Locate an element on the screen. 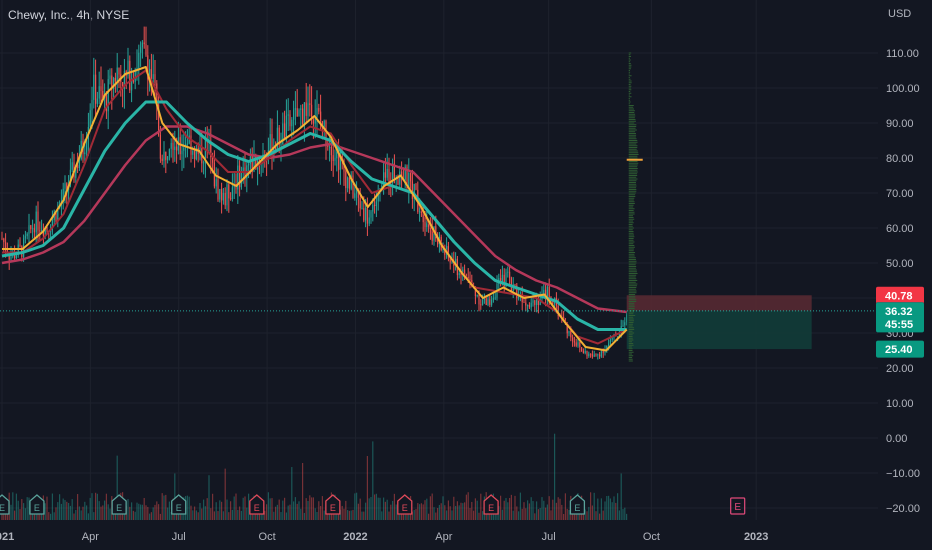 The image size is (932, 550). symbol-title: Chewy, Inc., 4h, NYSE is located at coordinates (69, 15).